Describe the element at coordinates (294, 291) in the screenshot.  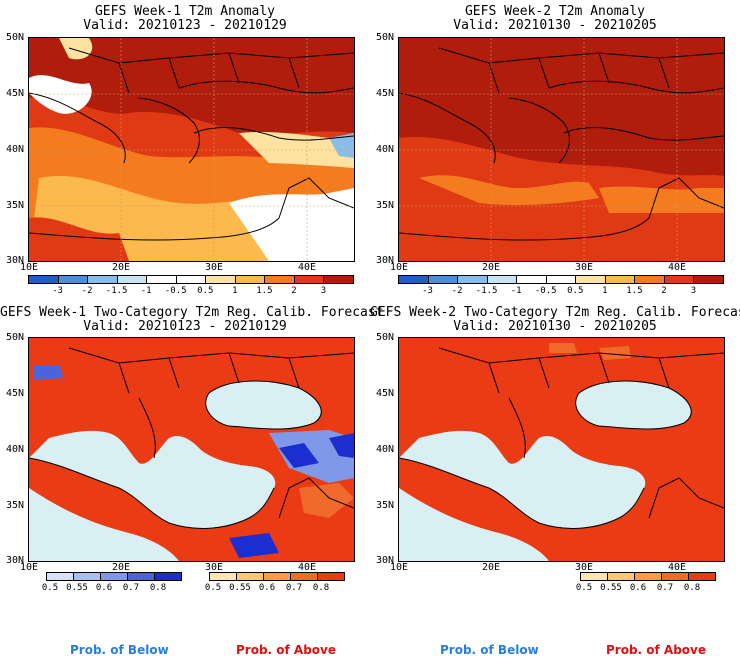
I see `colorbar-tick-label: 2` at that location.